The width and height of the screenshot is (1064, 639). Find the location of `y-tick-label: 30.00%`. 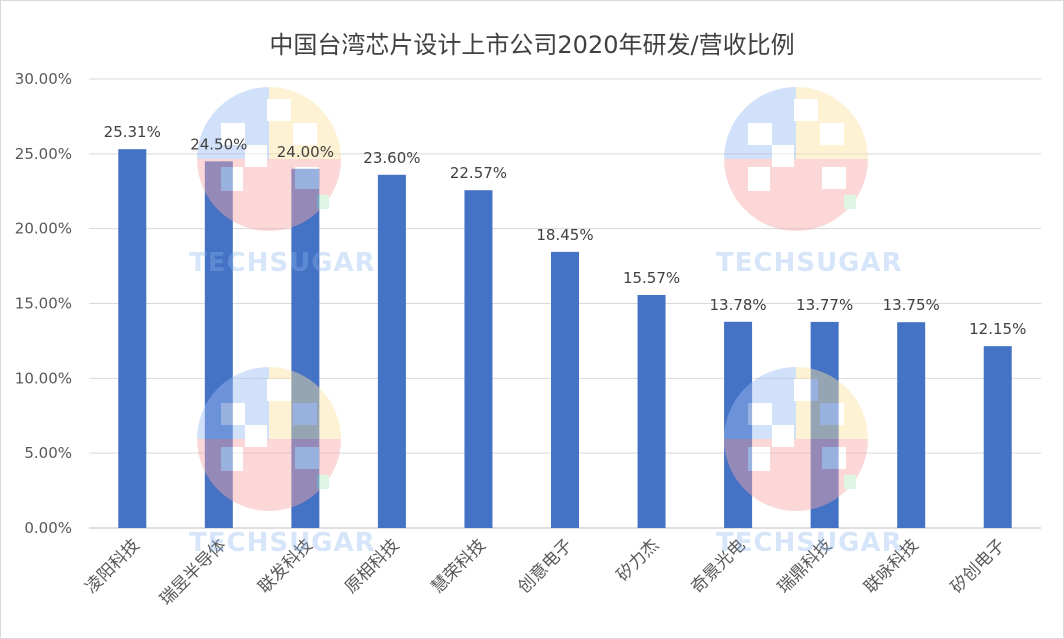

y-tick-label: 30.00% is located at coordinates (43, 79).